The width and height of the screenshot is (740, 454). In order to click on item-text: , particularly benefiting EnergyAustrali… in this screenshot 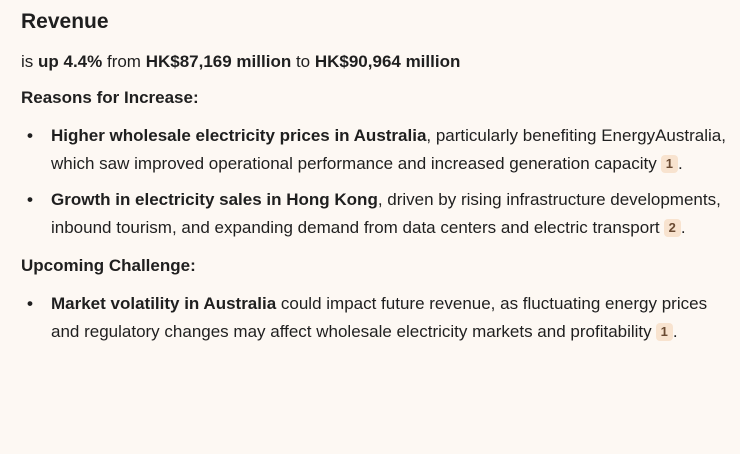, I will do `click(388, 149)`.